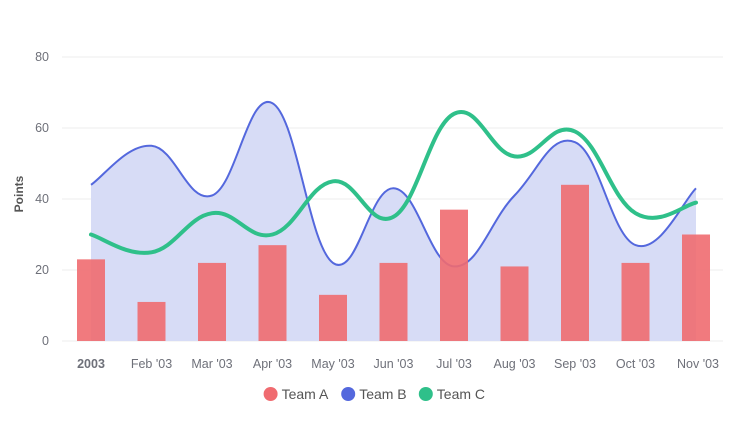 The width and height of the screenshot is (745, 425). I want to click on x-tick-label: Feb '03, so click(151, 364).